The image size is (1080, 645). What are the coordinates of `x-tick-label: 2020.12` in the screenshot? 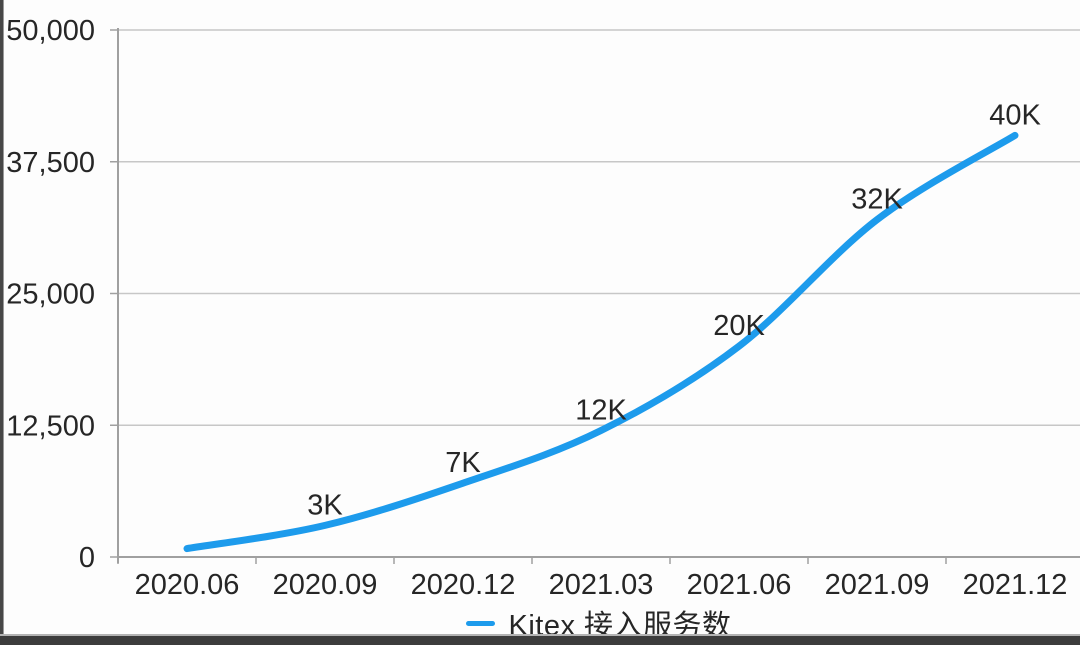 It's located at (463, 585).